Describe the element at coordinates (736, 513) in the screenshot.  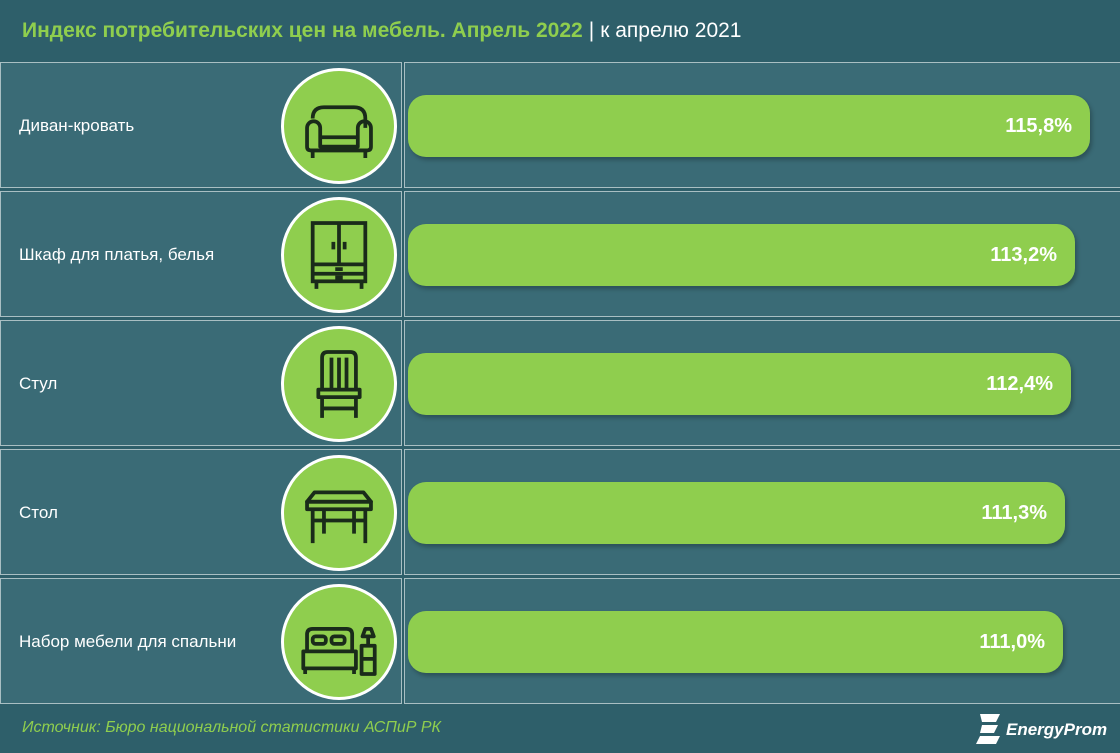
I see `bar: 111,3%` at that location.